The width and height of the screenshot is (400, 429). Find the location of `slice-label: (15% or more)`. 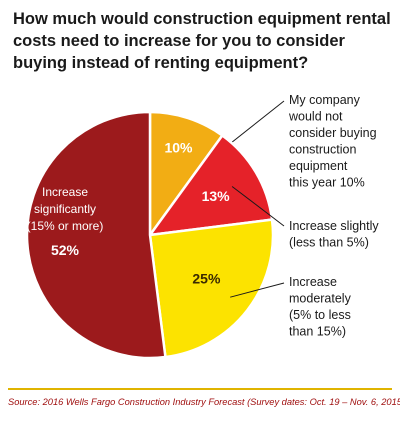

slice-label: (15% or more) is located at coordinates (65, 226).